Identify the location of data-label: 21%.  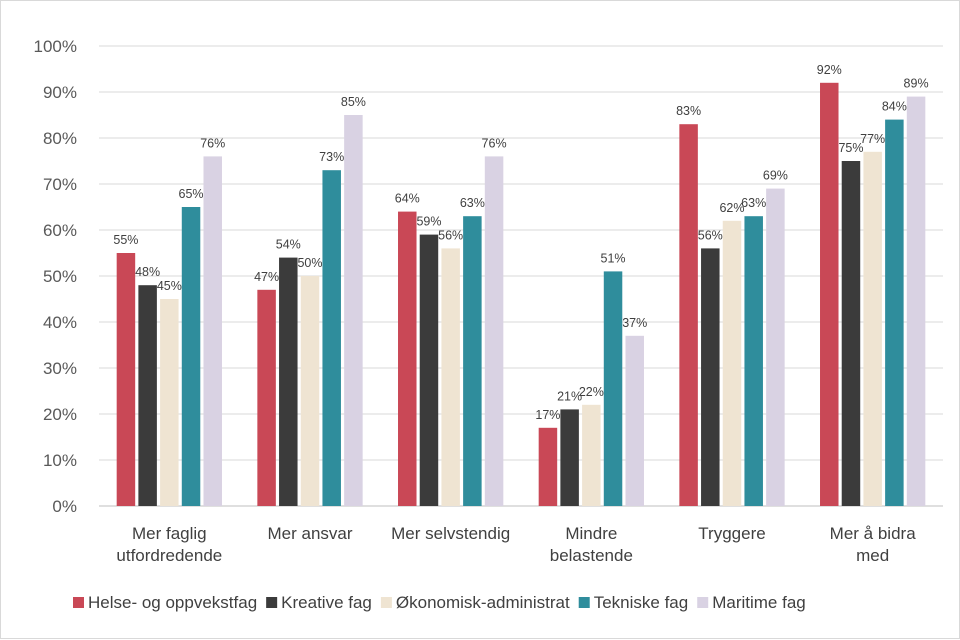
(569, 396).